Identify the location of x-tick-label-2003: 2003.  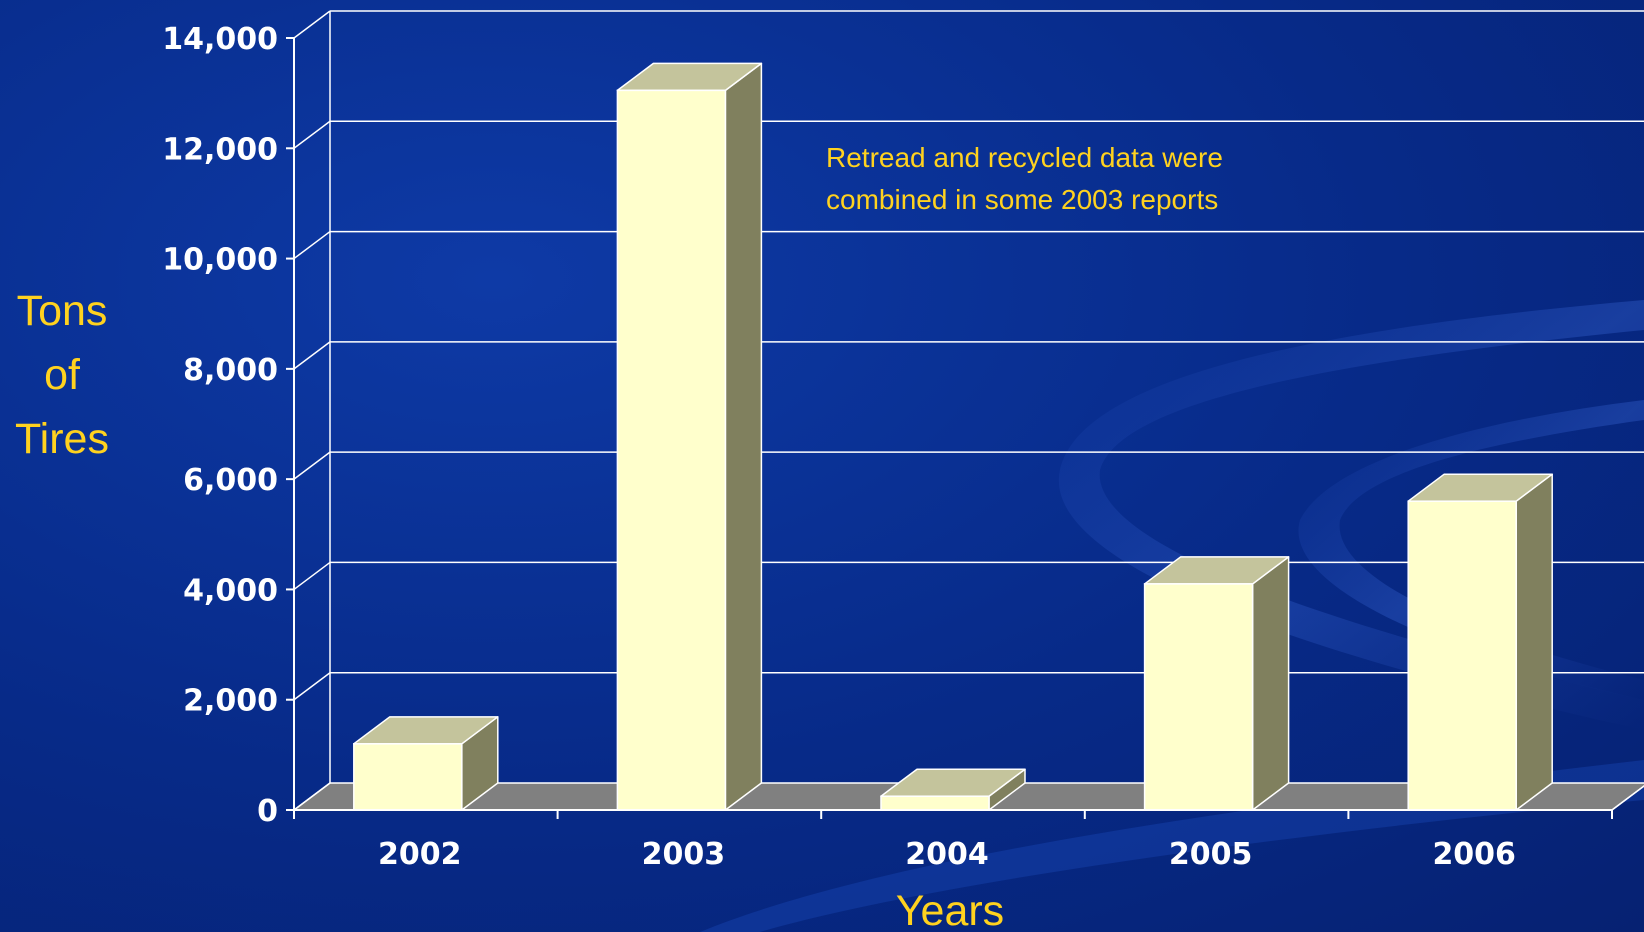
(684, 854).